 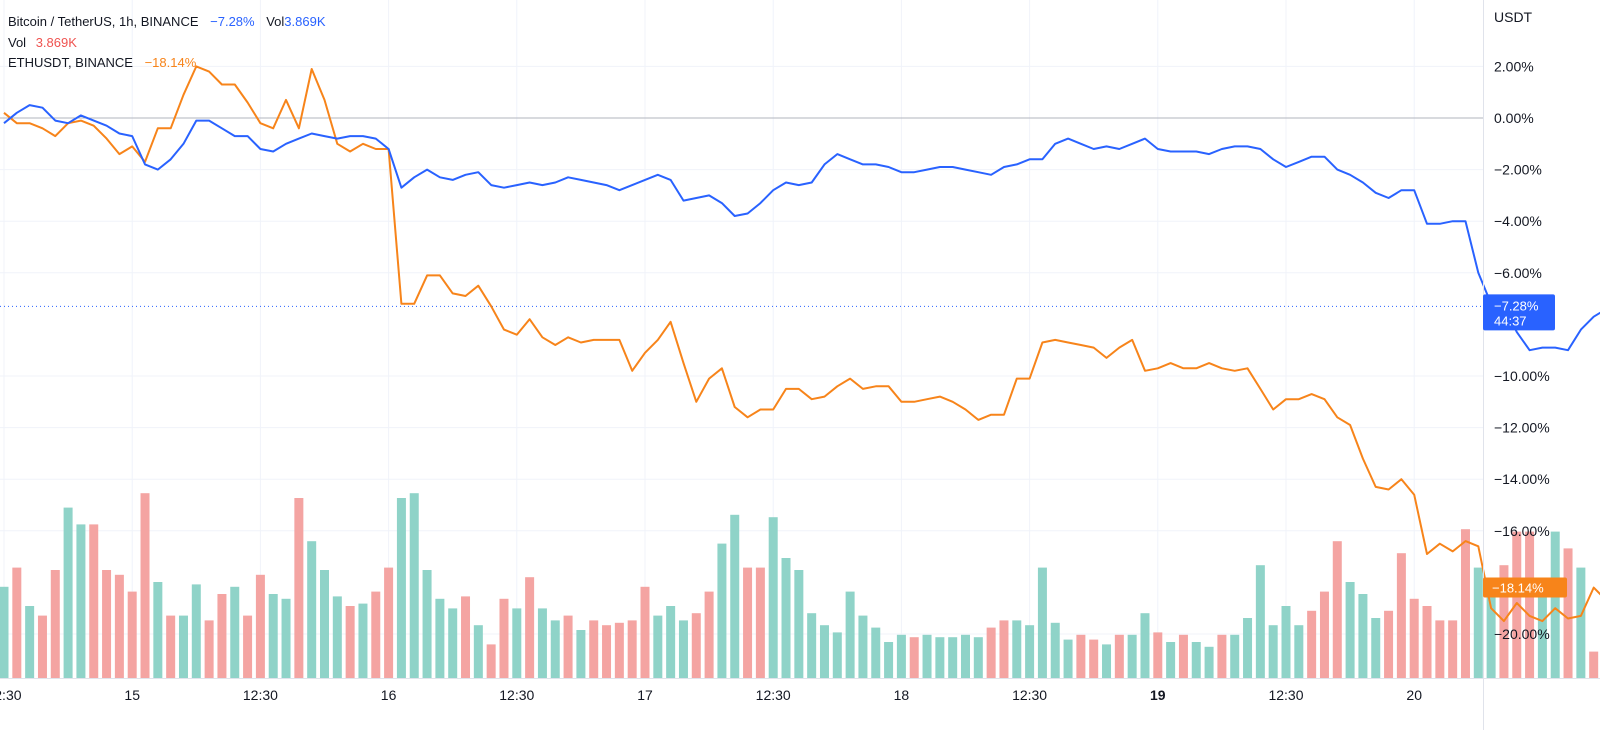 I want to click on eth-price-badge, so click(x=1525, y=587).